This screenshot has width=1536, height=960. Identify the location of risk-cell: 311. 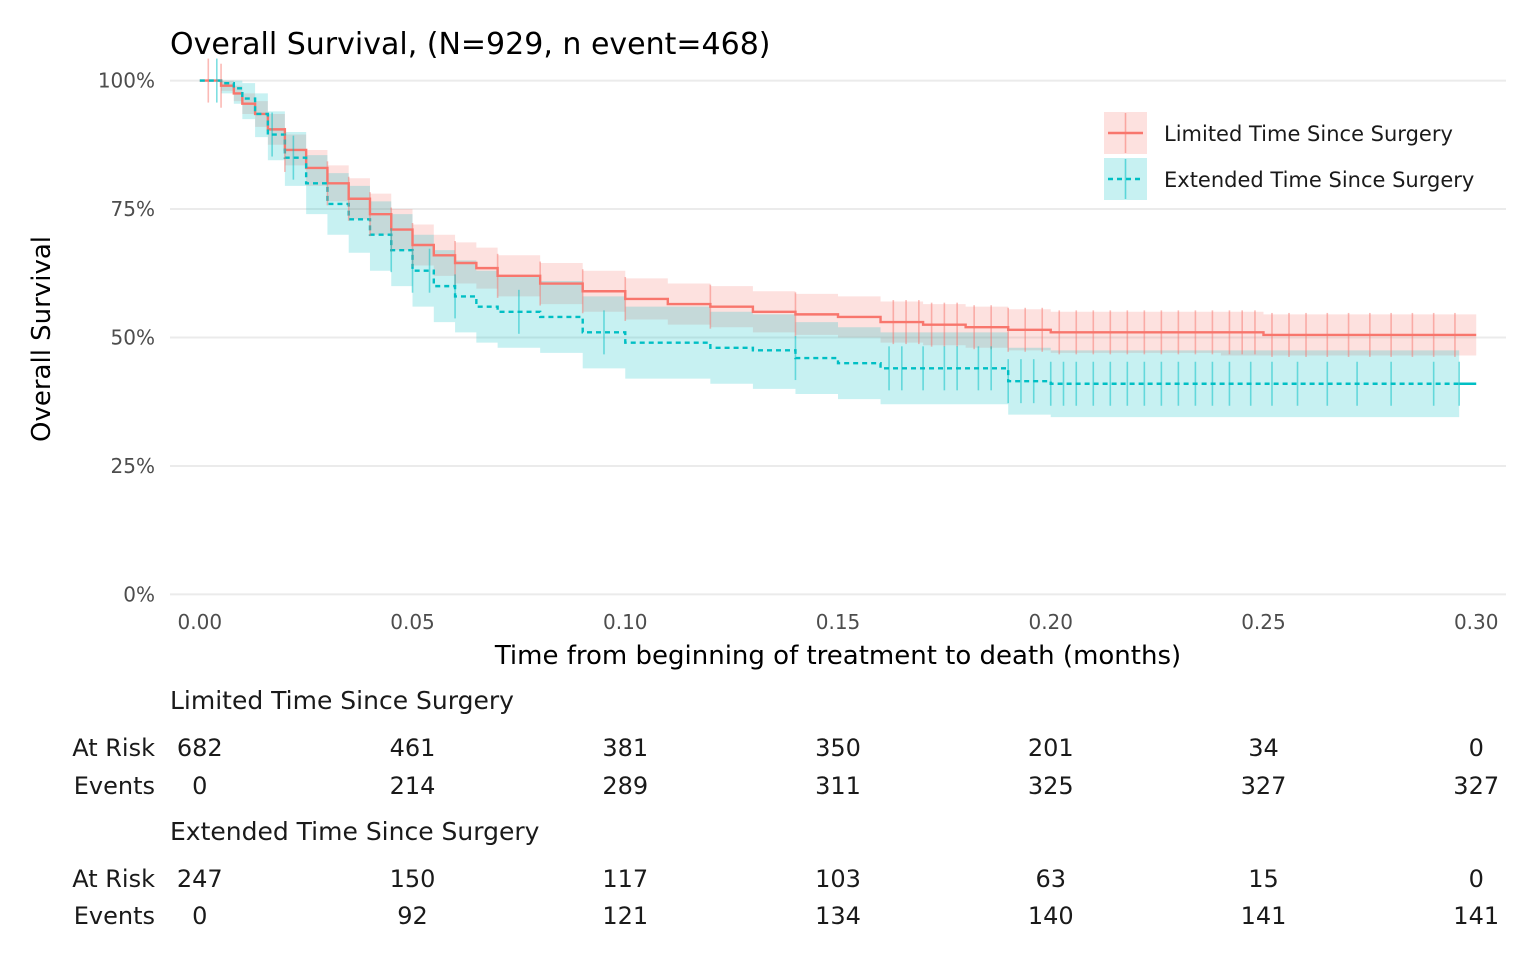
(838, 786).